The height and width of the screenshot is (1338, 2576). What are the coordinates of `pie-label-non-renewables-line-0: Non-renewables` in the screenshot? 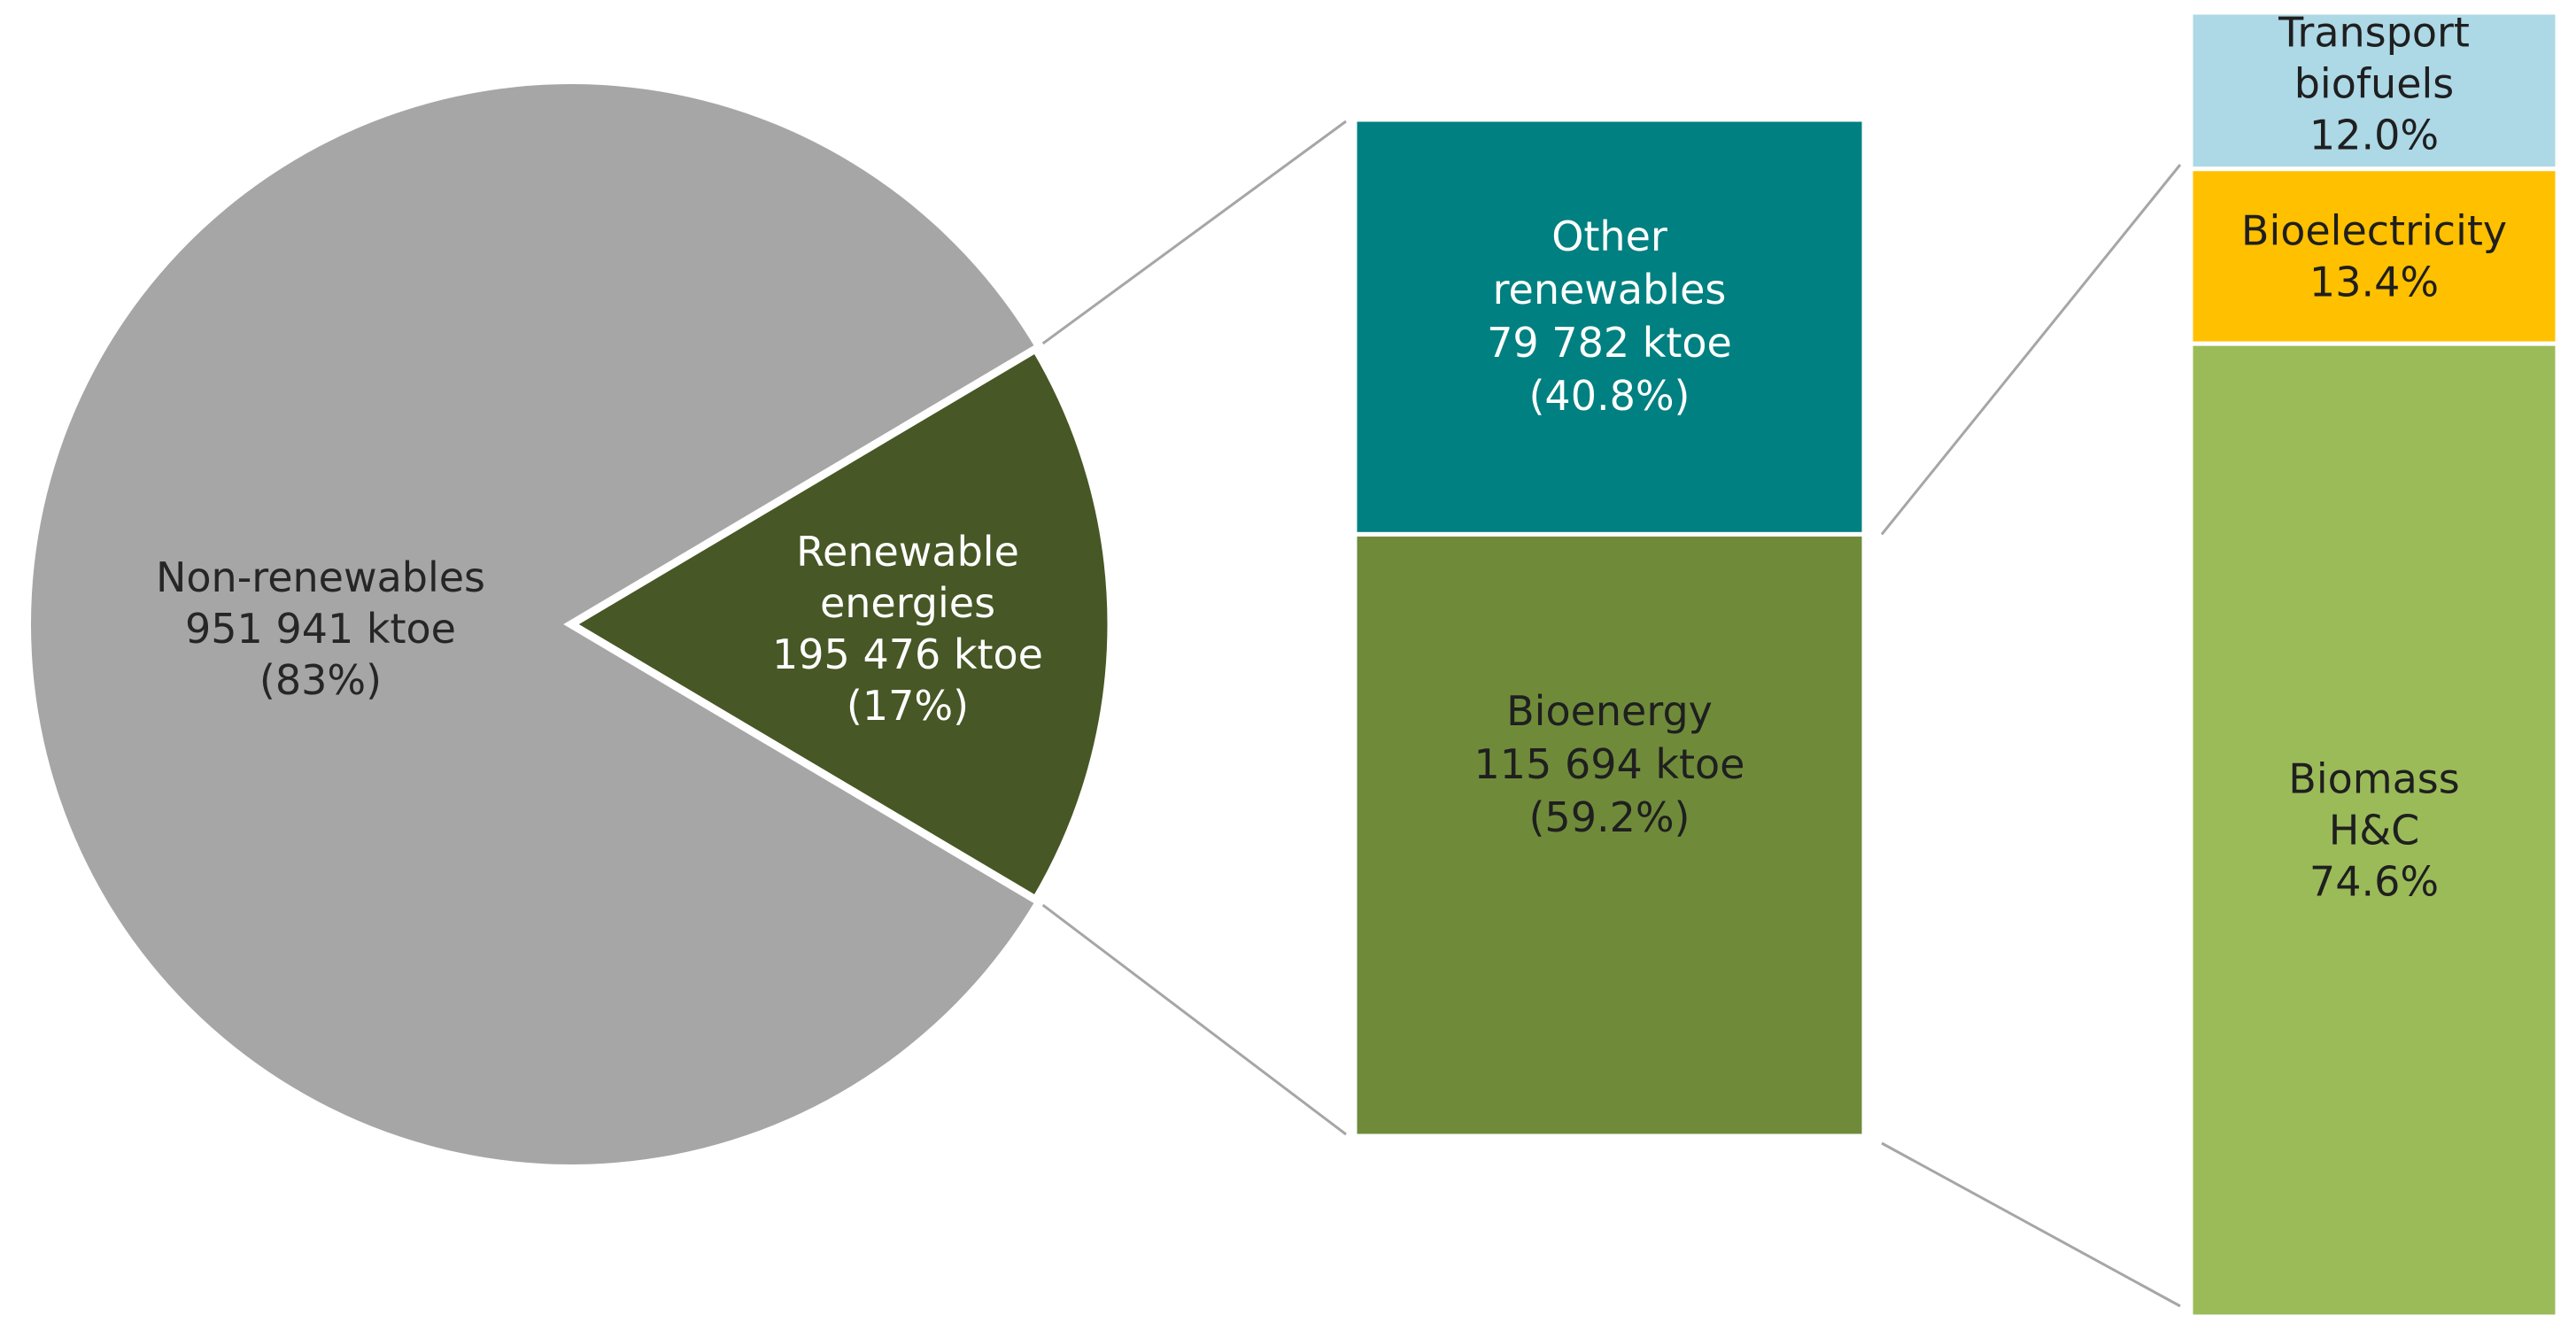 It's located at (320, 577).